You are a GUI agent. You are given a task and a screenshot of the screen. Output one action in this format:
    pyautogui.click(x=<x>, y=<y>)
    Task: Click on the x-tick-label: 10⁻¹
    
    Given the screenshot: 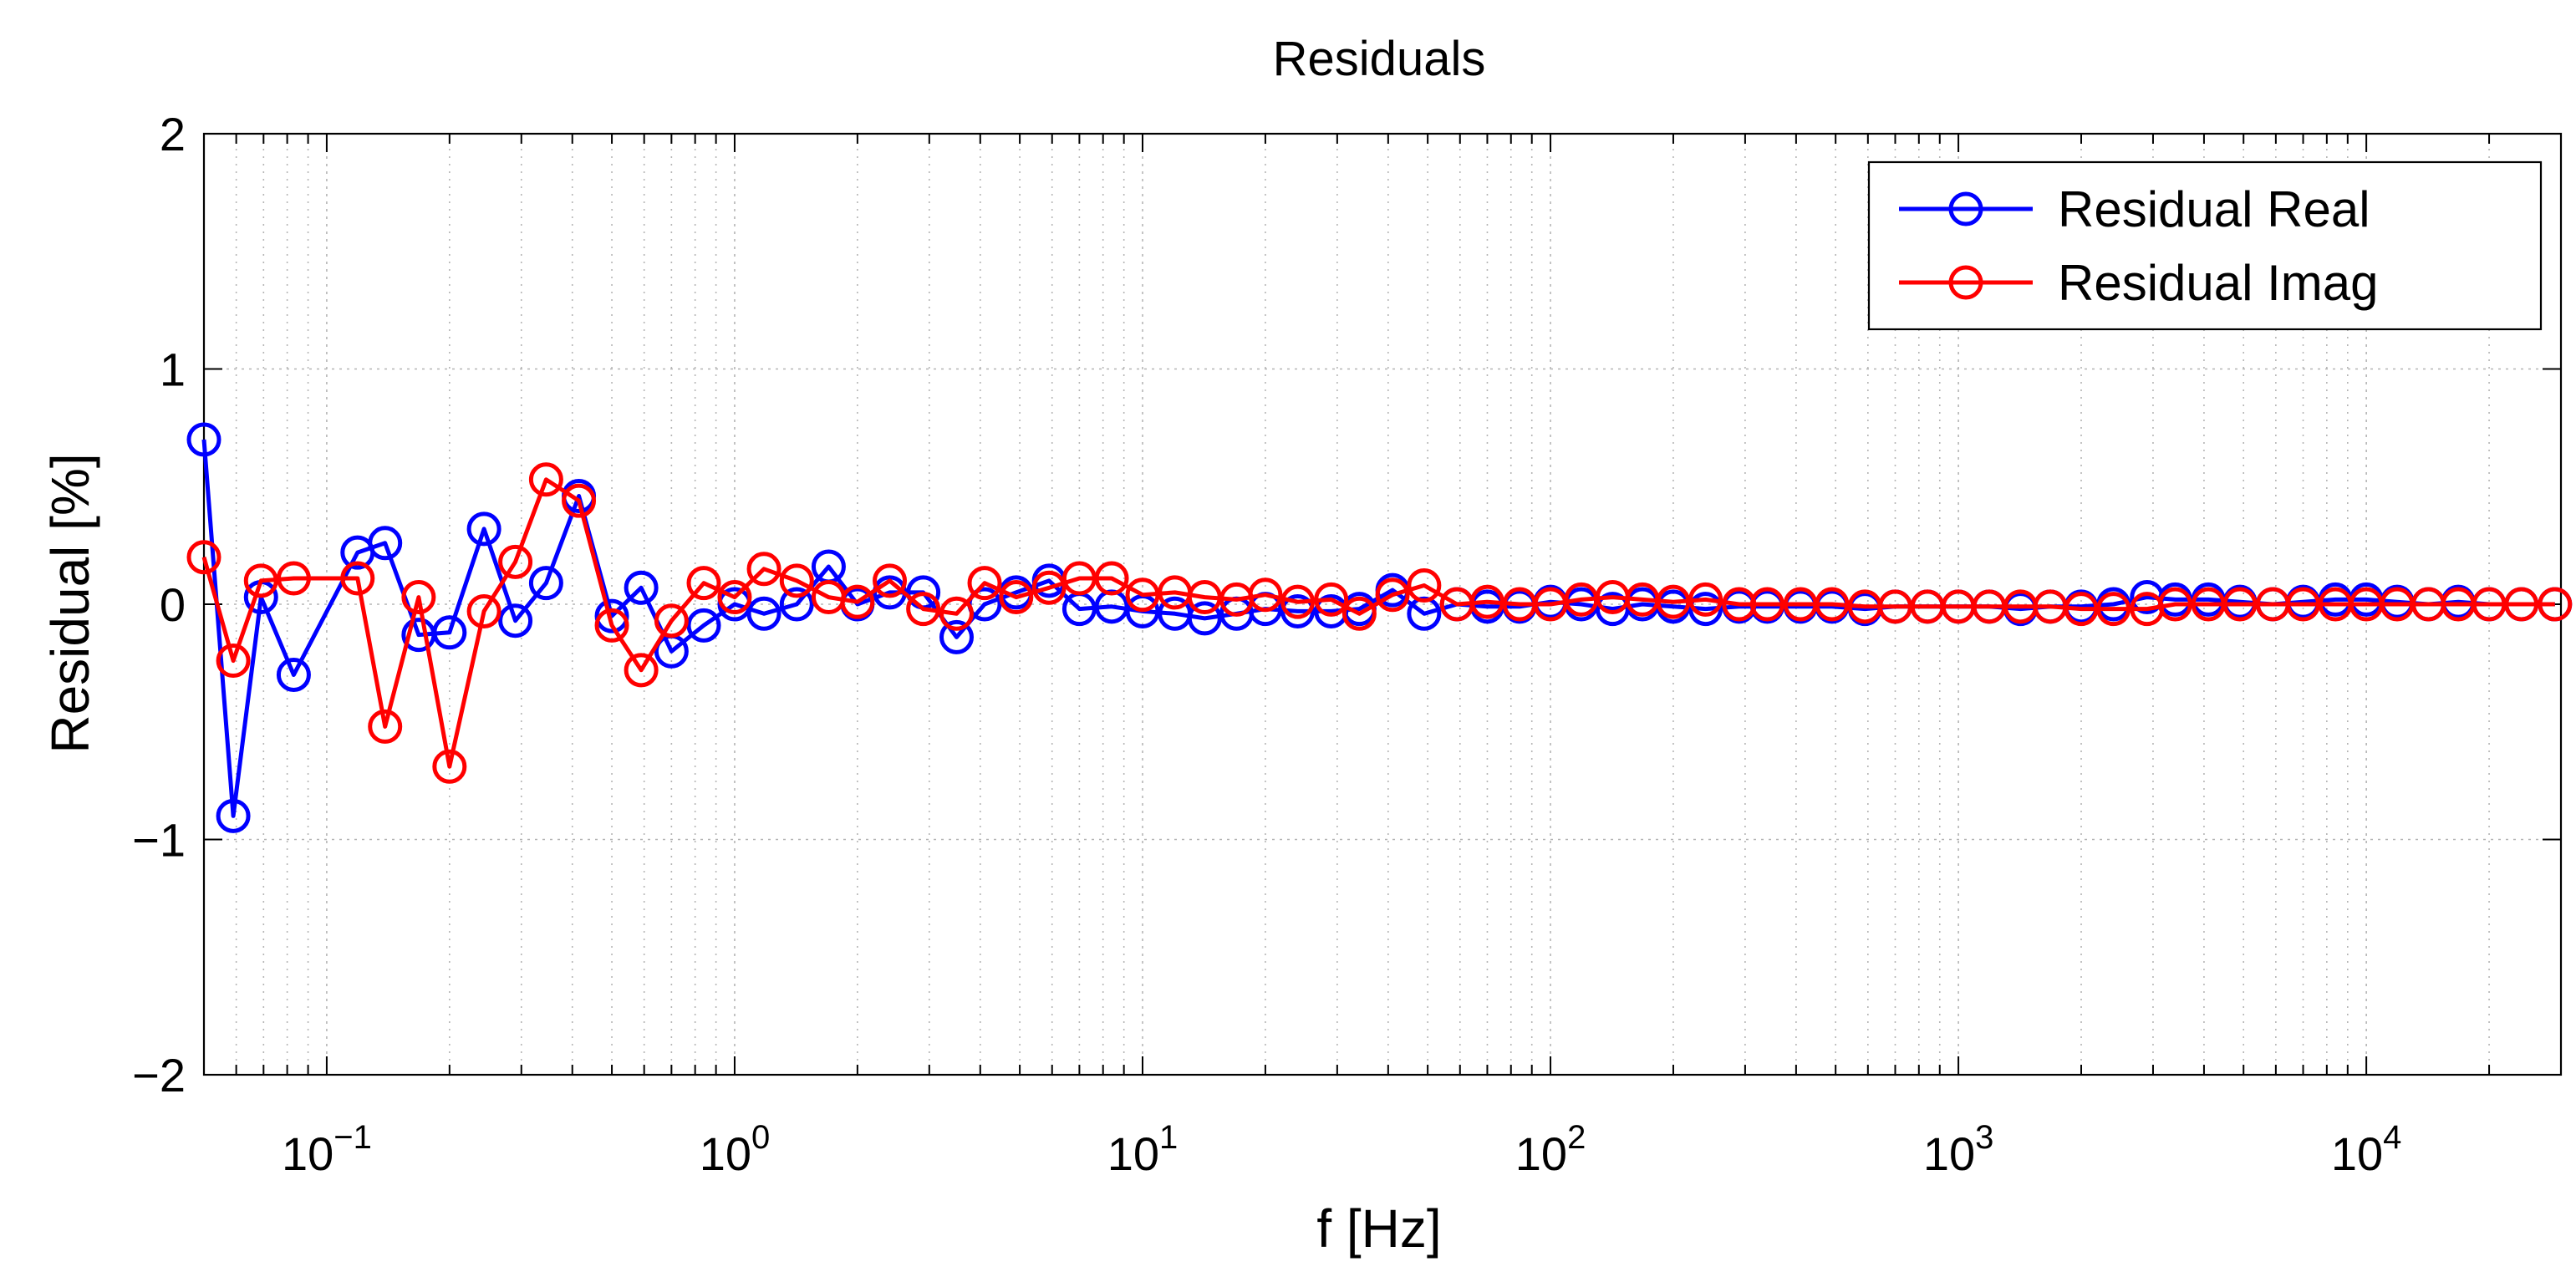 What is the action you would take?
    pyautogui.click(x=327, y=1149)
    